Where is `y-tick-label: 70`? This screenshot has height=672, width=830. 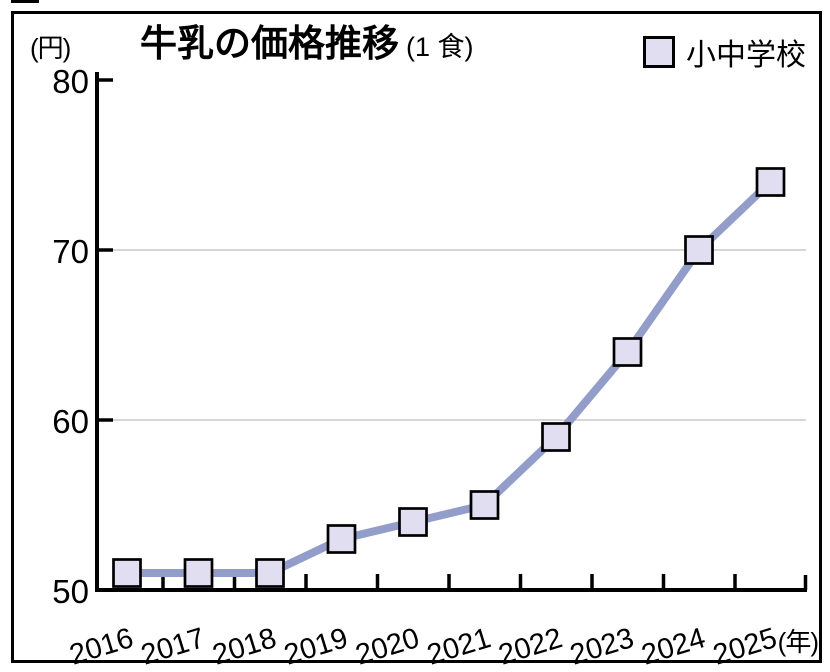
y-tick-label: 70 is located at coordinates (70, 251).